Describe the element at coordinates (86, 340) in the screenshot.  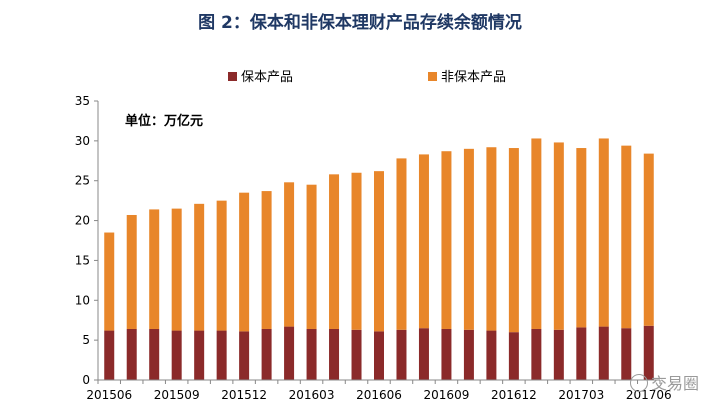
I see `y-tick-label: 5` at that location.